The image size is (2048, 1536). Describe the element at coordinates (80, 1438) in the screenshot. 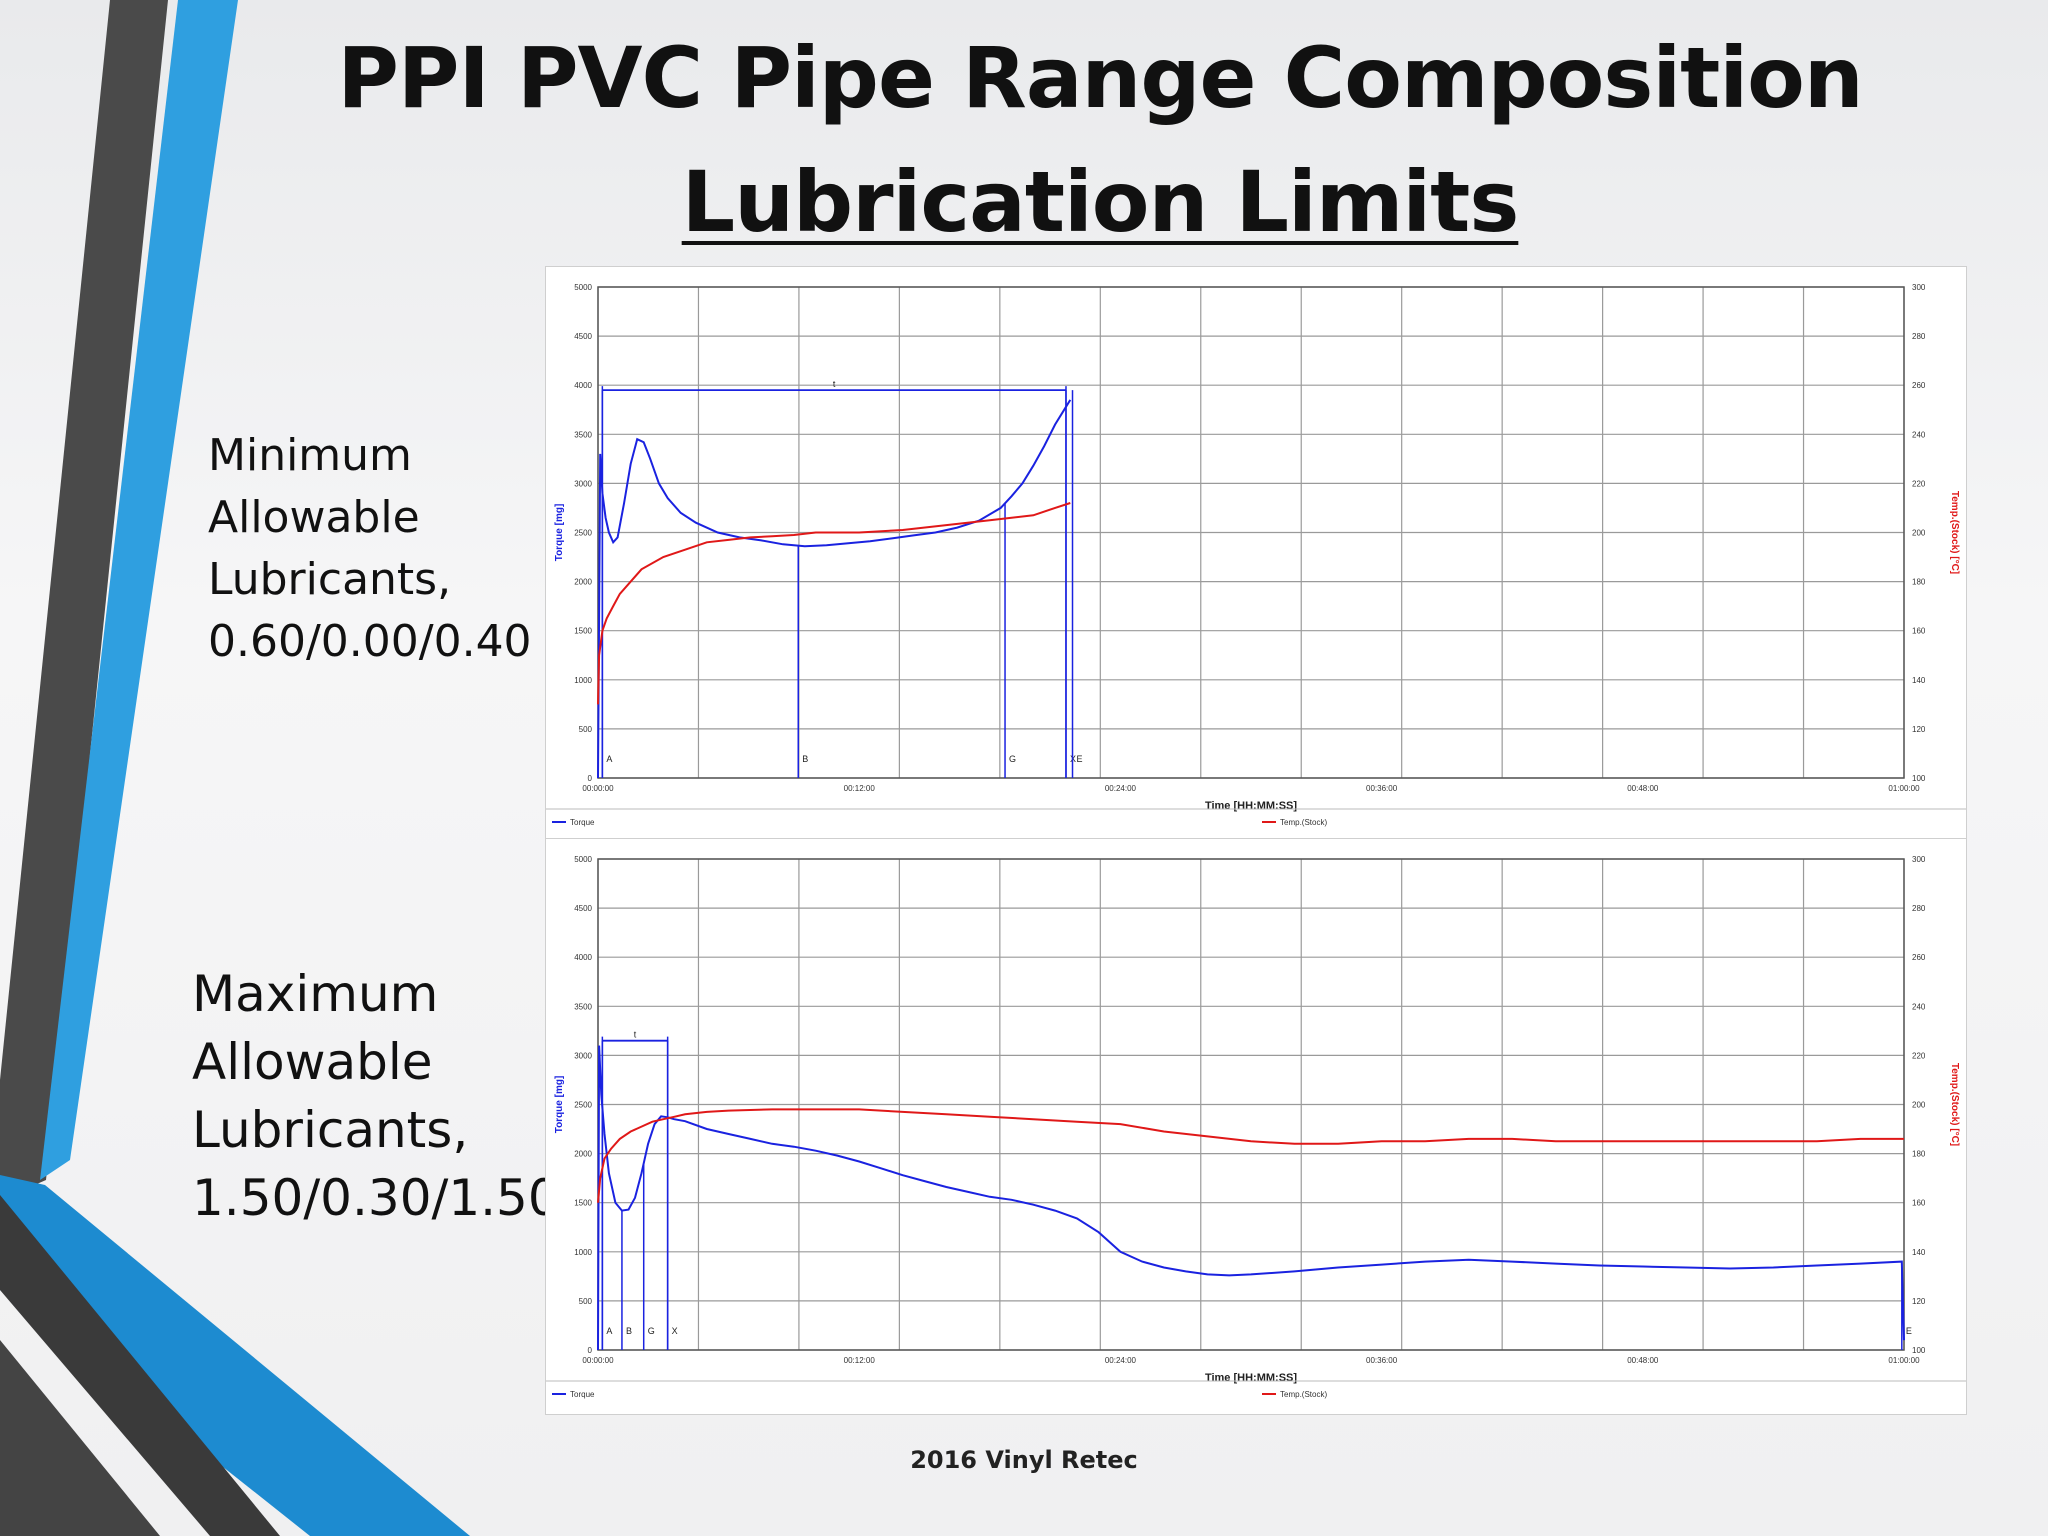

I see `decor-bottom-dark2` at that location.